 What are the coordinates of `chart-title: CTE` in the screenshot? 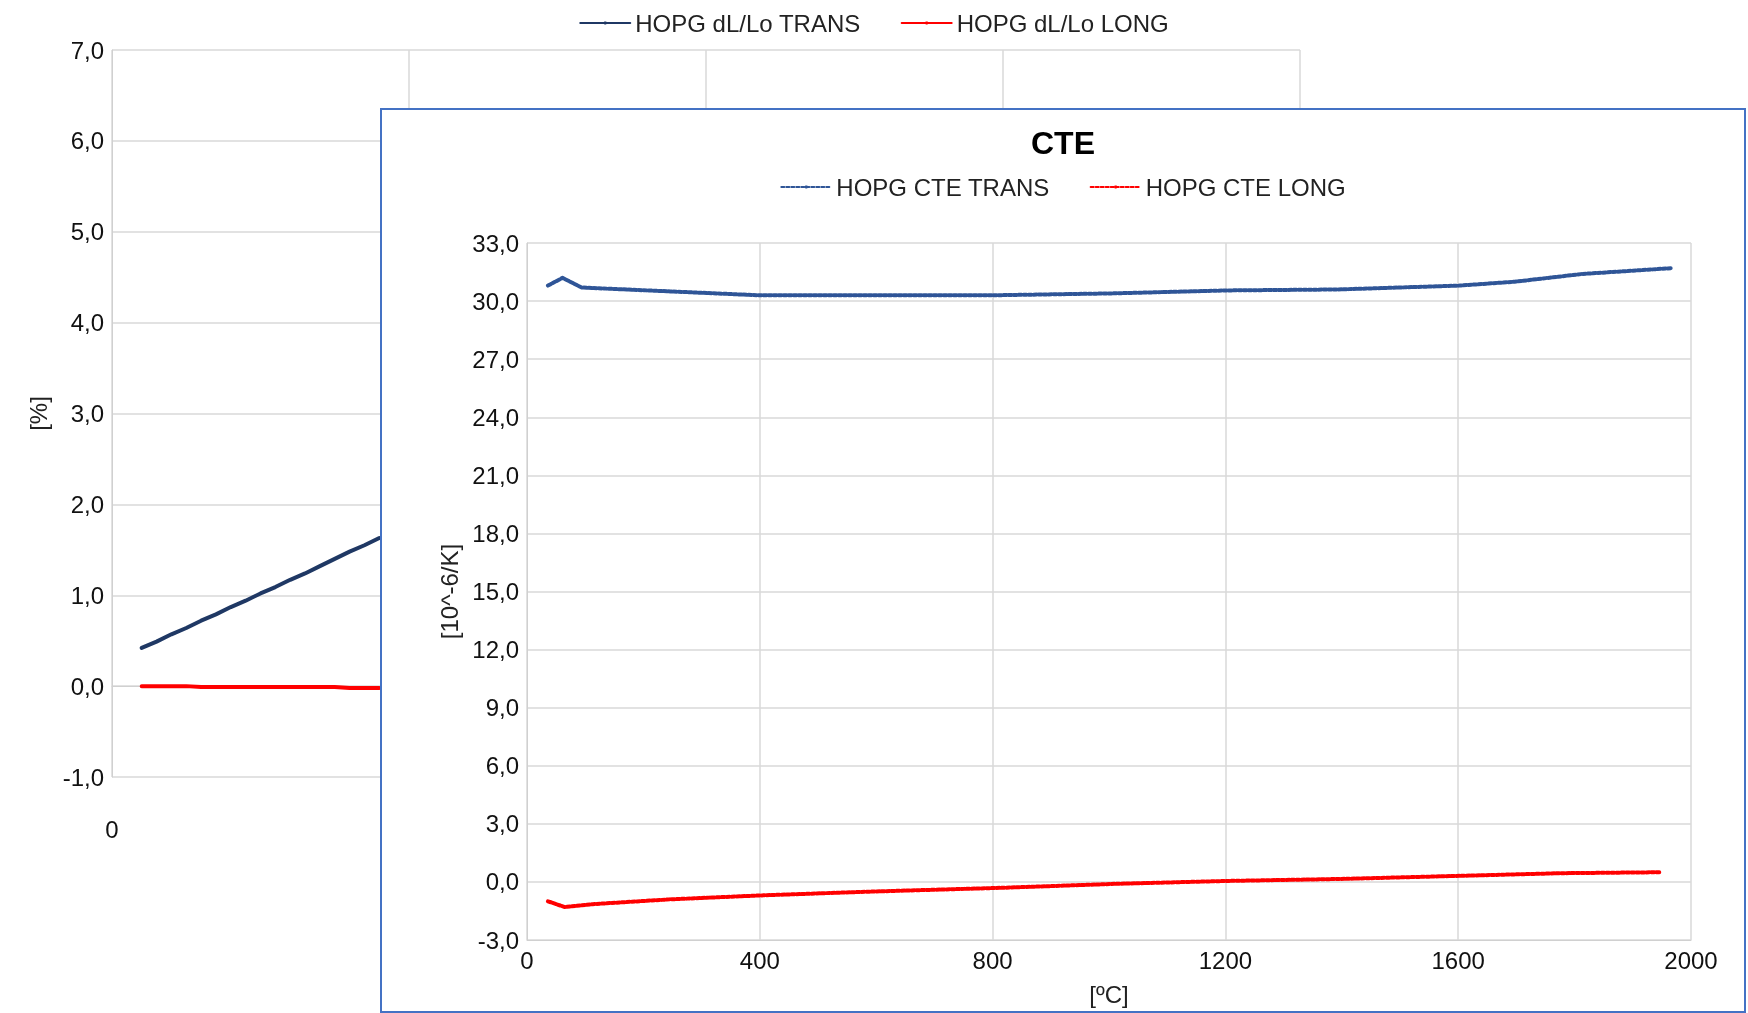 It's located at (1063, 143).